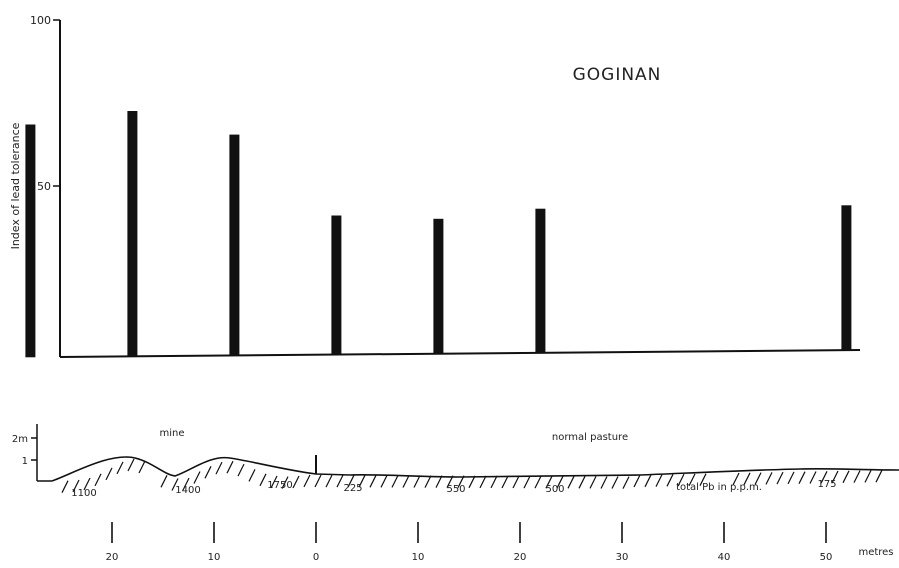 The width and height of the screenshot is (899, 568). Describe the element at coordinates (316, 557) in the screenshot. I see `distance-tick-label-2: 0` at that location.